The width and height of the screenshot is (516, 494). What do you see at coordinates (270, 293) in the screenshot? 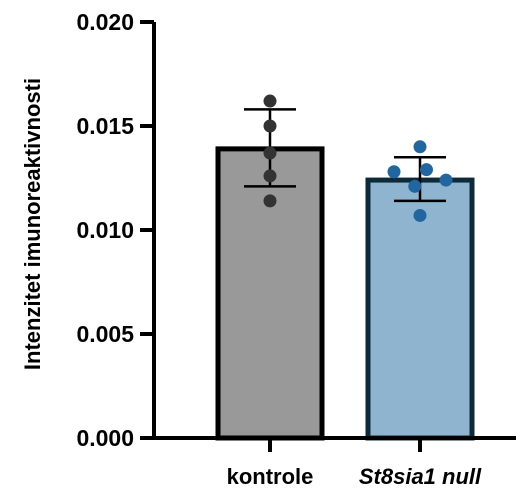
I see `bar` at bounding box center [270, 293].